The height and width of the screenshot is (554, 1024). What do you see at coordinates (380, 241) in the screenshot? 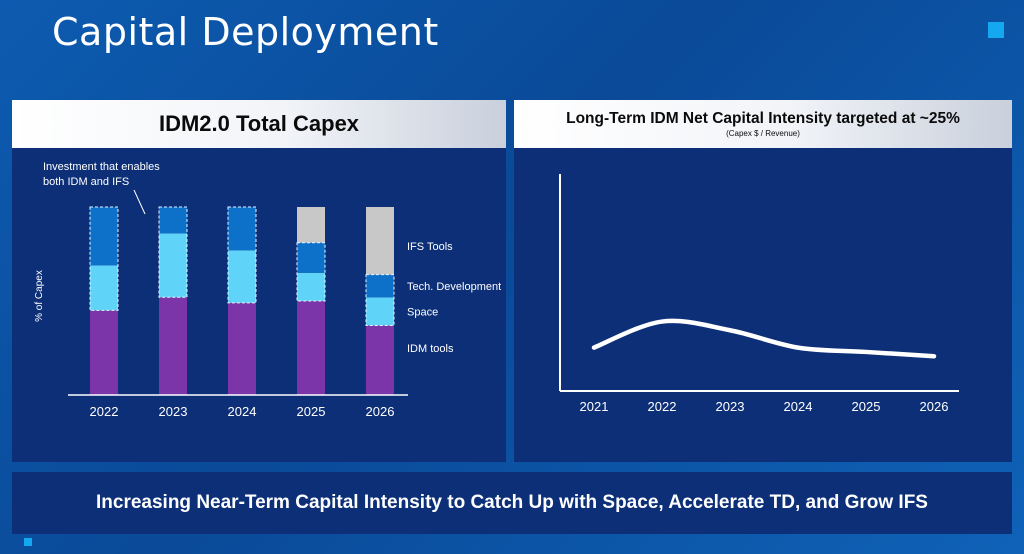
I see `bar-segment-ifs-tools-2026` at bounding box center [380, 241].